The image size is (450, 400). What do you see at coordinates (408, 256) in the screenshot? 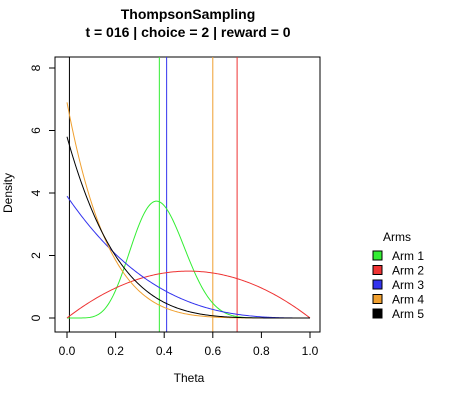
I see `legend-label-arm-1: Arm 1` at bounding box center [408, 256].